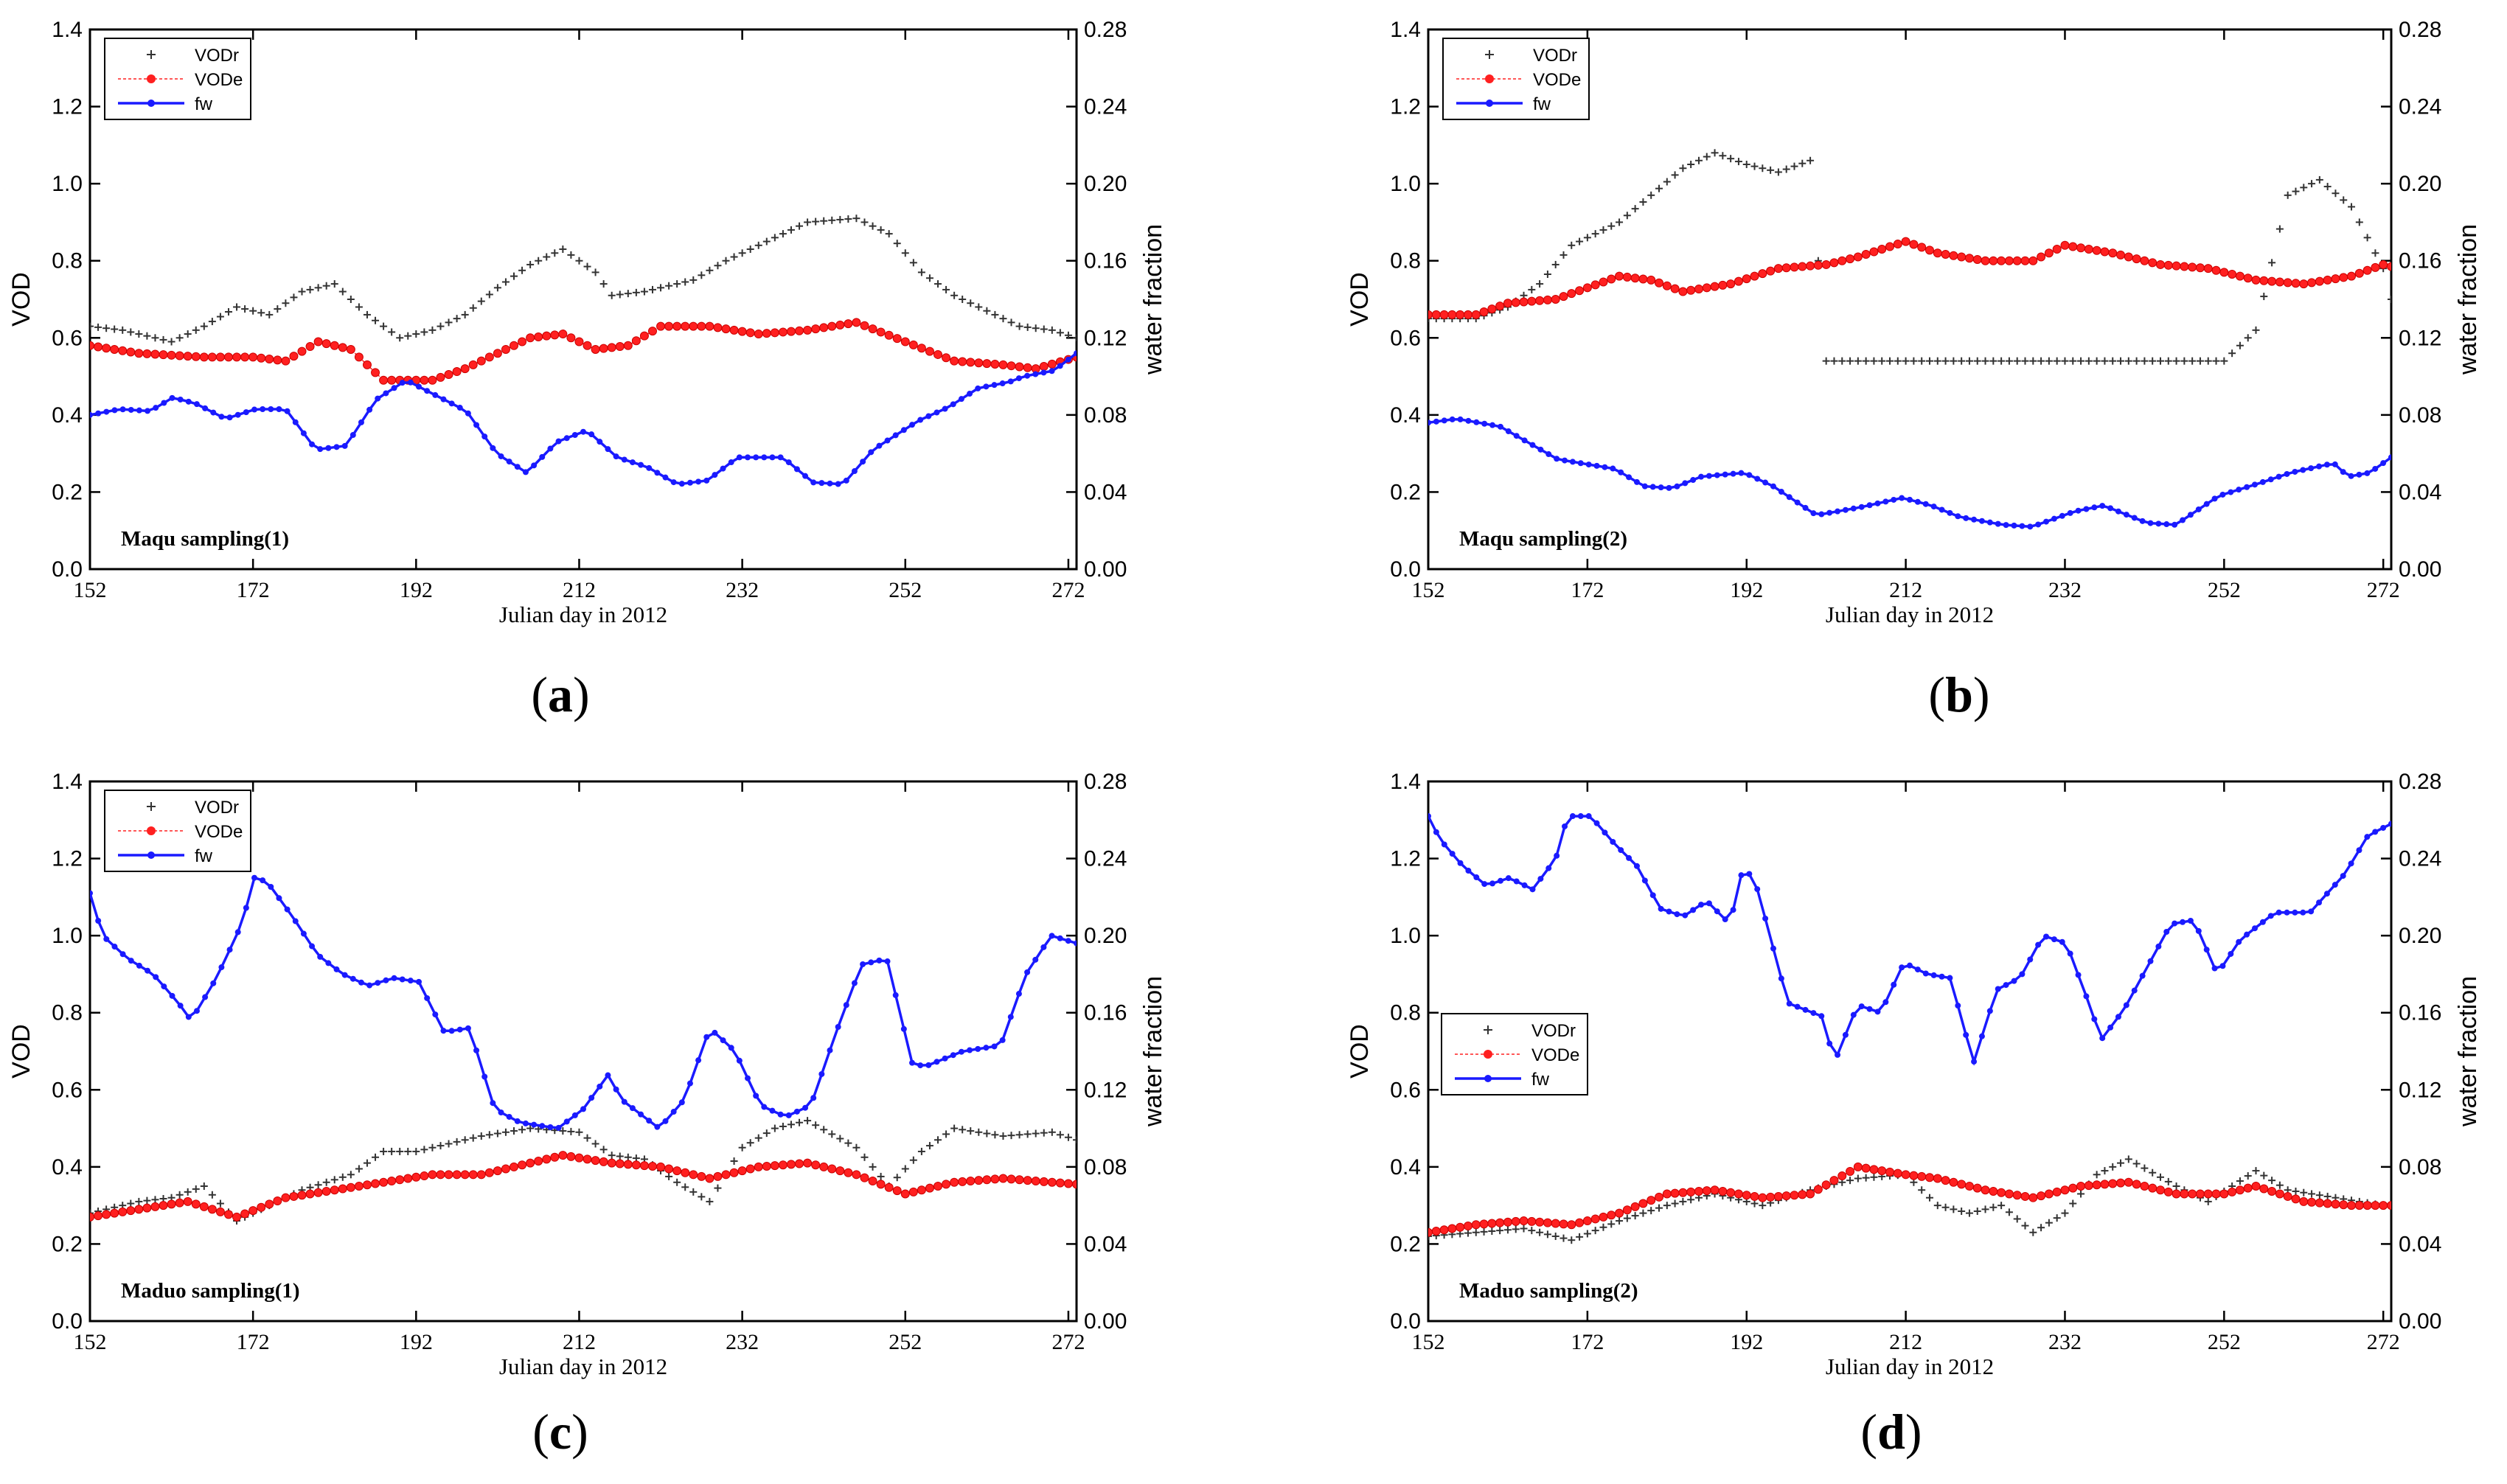 This screenshot has width=2507, height=1484. What do you see at coordinates (1517, 1055) in the screenshot?
I see `legend-item-VODe: VODe` at bounding box center [1517, 1055].